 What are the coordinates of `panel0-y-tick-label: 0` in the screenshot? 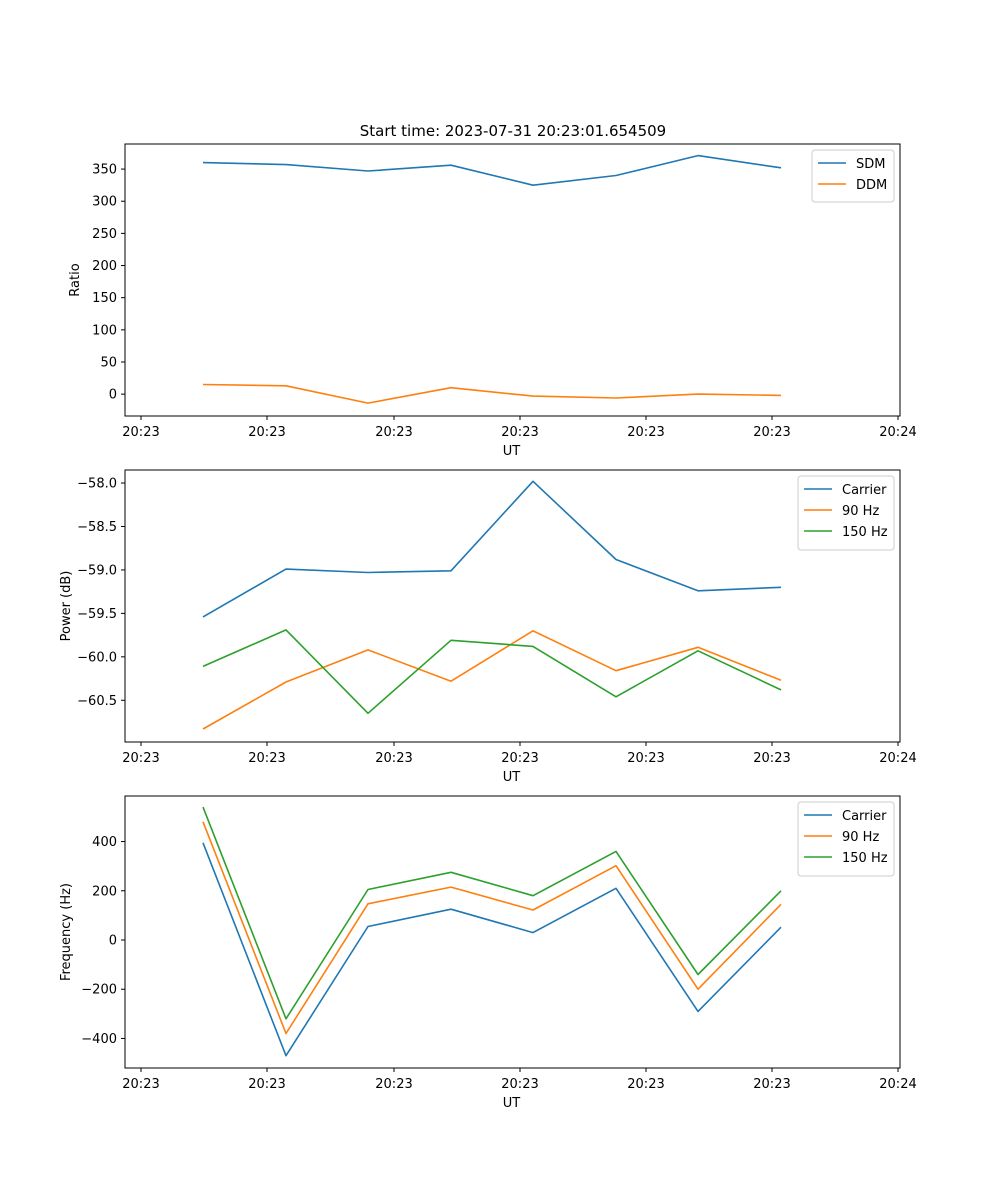 It's located at (113, 395).